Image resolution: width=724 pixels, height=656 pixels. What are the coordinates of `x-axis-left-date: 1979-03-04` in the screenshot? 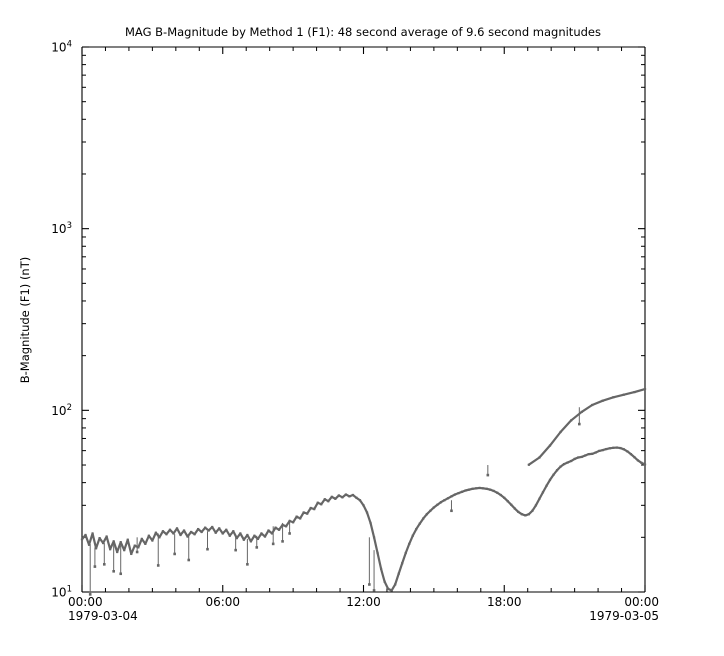 It's located at (103, 616).